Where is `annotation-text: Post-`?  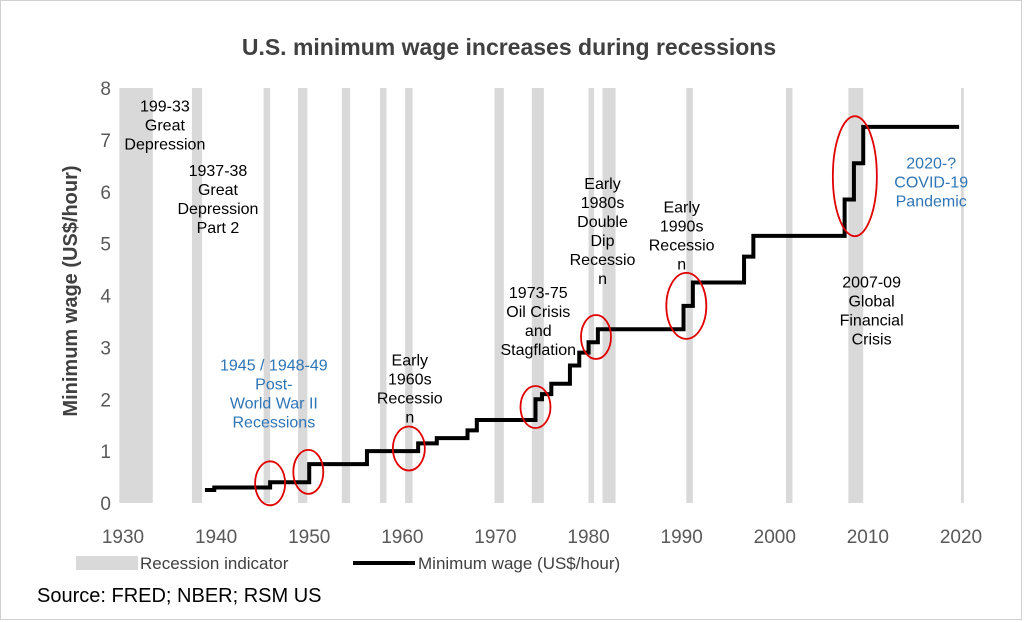
annotation-text: Post- is located at coordinates (273, 385).